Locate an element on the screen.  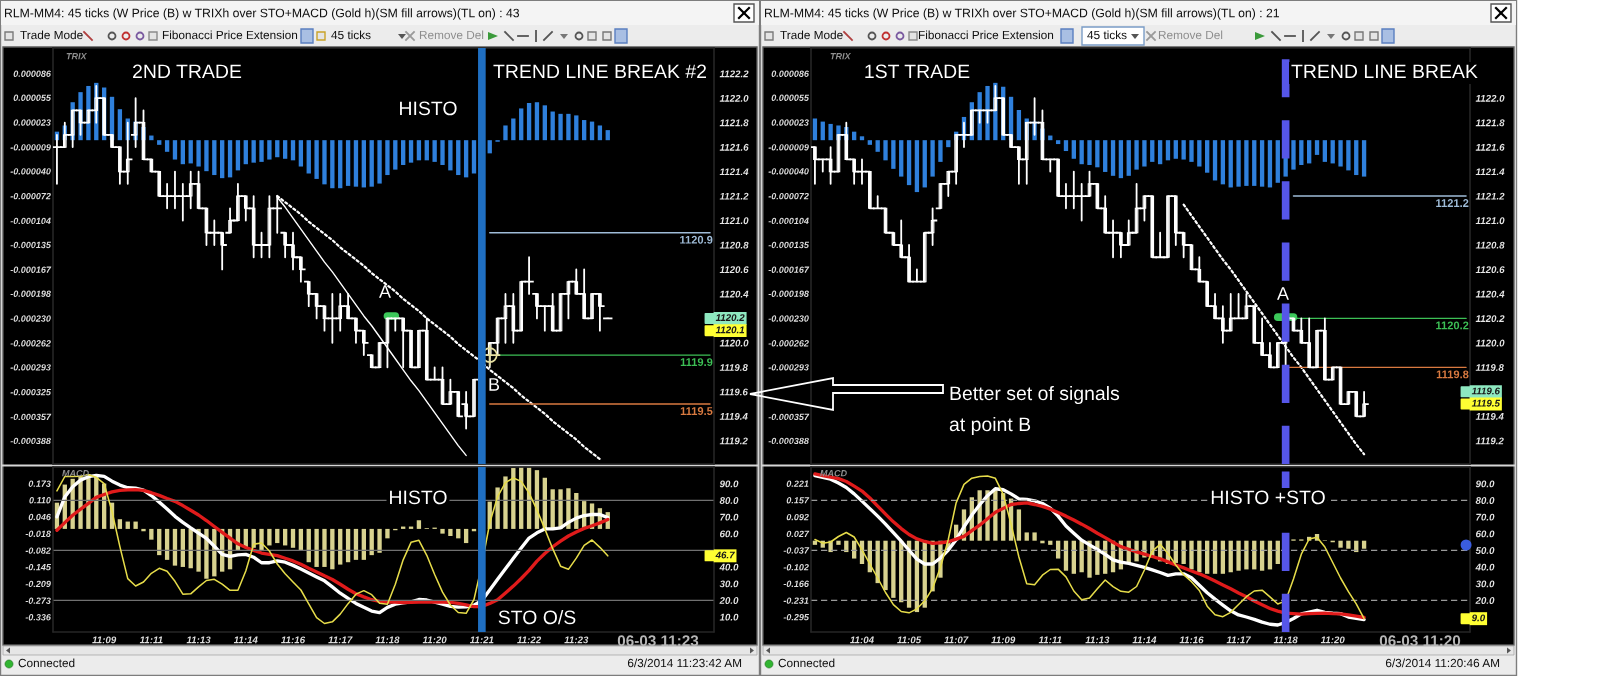
annotation: TREND LINE BREAK #2 is located at coordinates (599, 71).